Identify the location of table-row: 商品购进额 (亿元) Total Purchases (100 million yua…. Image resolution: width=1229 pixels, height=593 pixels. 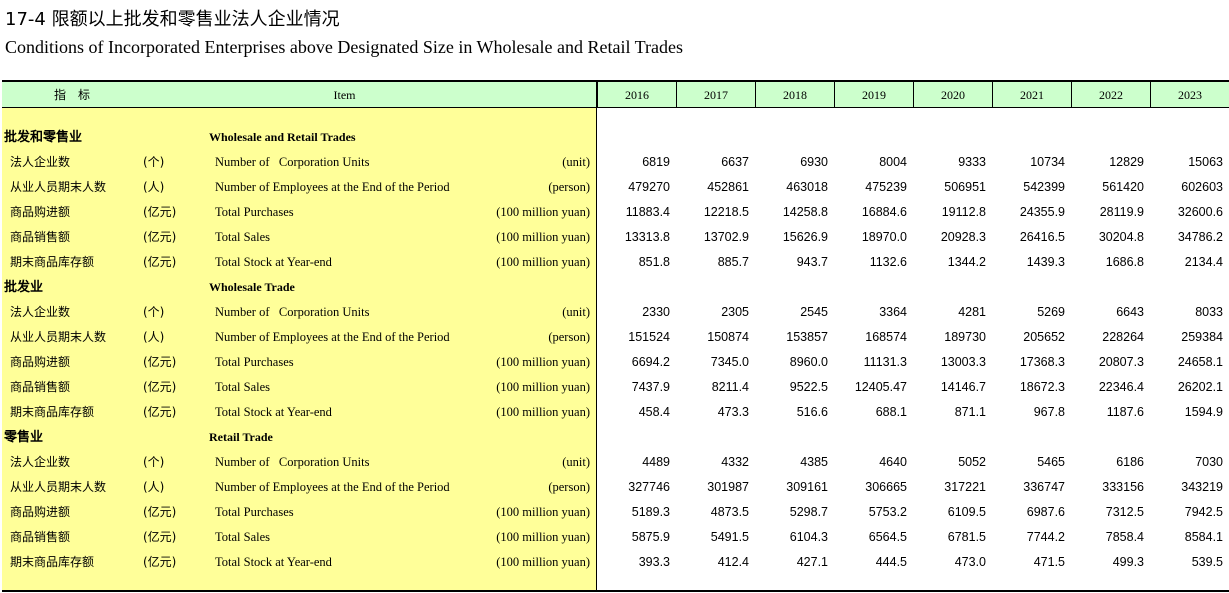
(614, 362).